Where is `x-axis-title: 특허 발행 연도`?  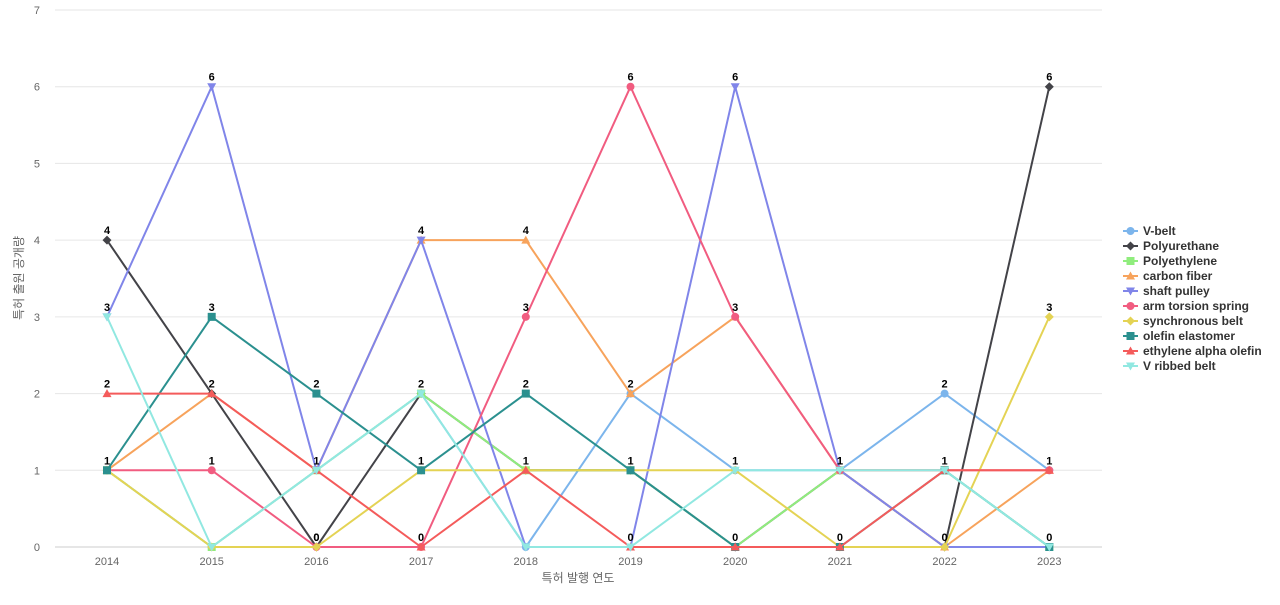
x-axis-title: 특허 발행 연도 is located at coordinates (578, 577).